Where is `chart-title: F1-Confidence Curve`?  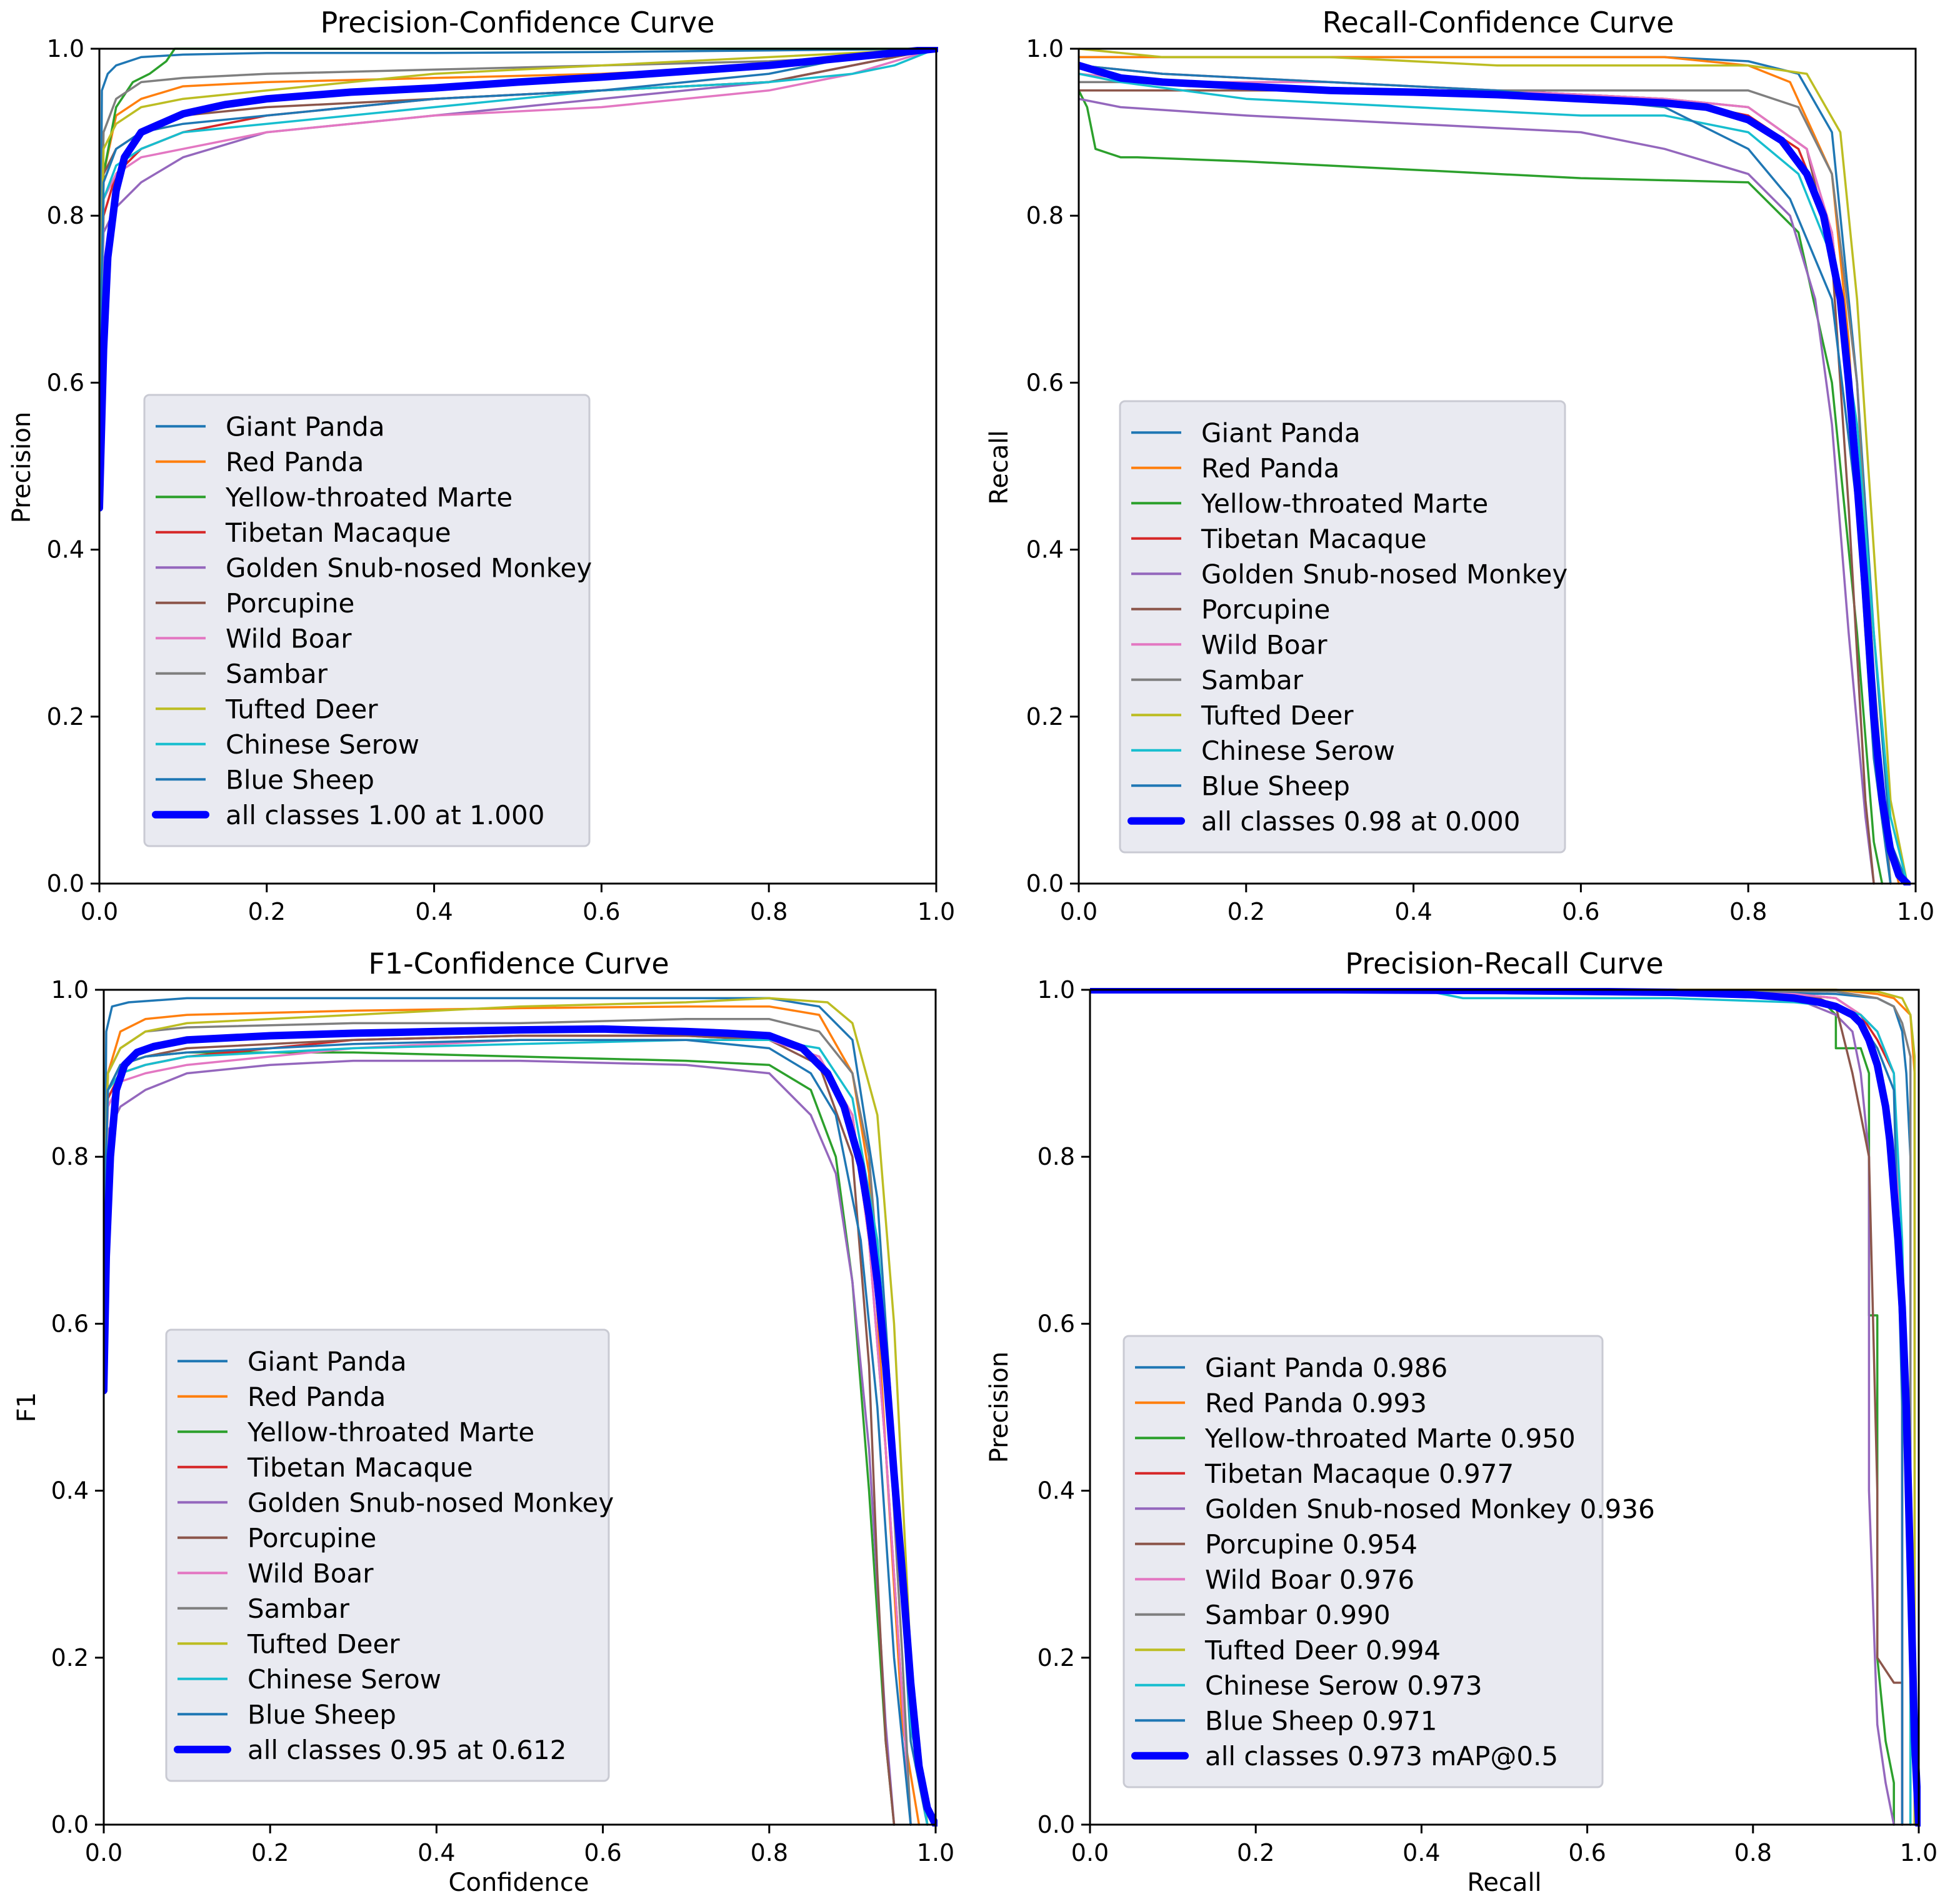 chart-title: F1-Confidence Curve is located at coordinates (518, 963).